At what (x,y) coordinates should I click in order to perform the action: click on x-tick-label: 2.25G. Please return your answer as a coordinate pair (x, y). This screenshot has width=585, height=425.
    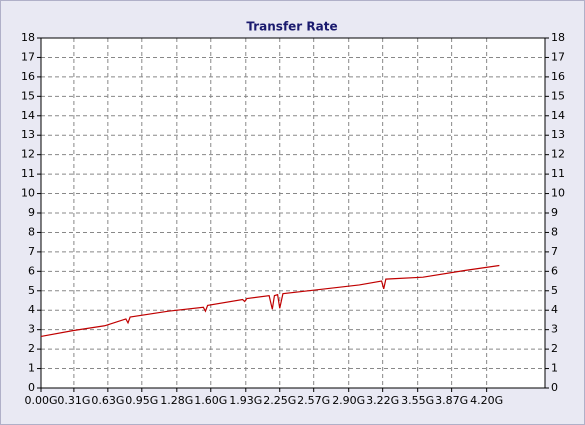
    Looking at the image, I should click on (279, 400).